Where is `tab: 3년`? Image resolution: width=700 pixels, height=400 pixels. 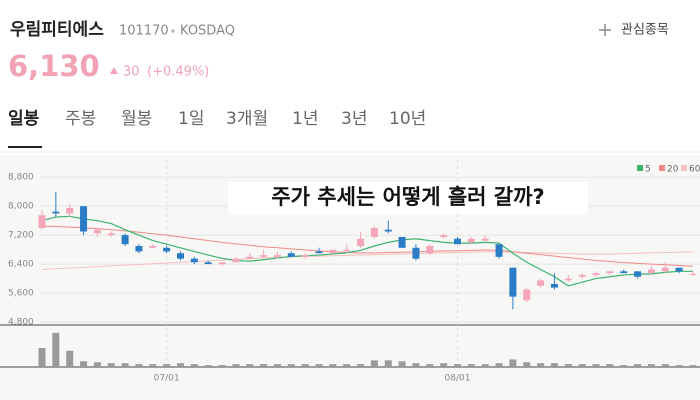
tab: 3년 is located at coordinates (354, 119).